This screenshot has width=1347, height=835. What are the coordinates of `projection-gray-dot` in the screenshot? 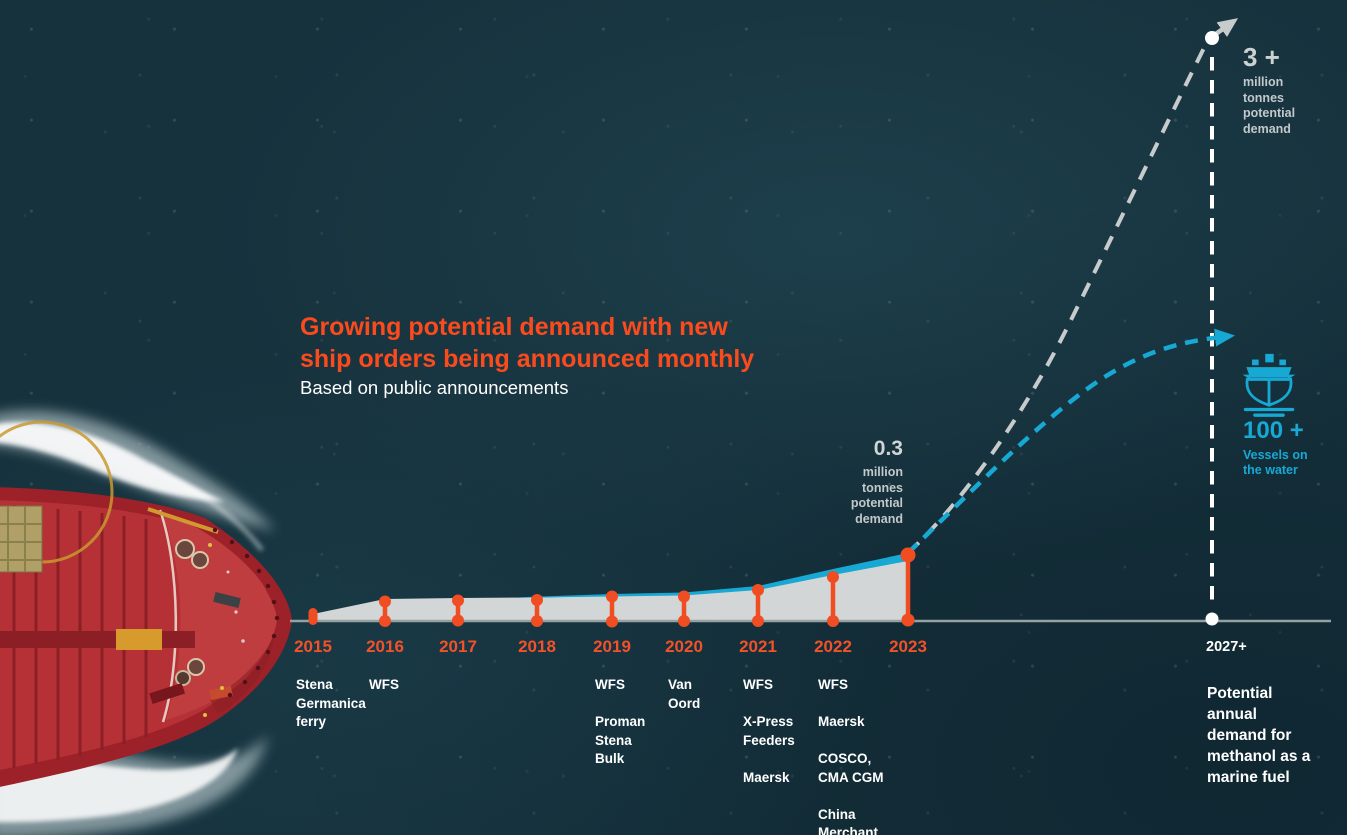 It's located at (1212, 38).